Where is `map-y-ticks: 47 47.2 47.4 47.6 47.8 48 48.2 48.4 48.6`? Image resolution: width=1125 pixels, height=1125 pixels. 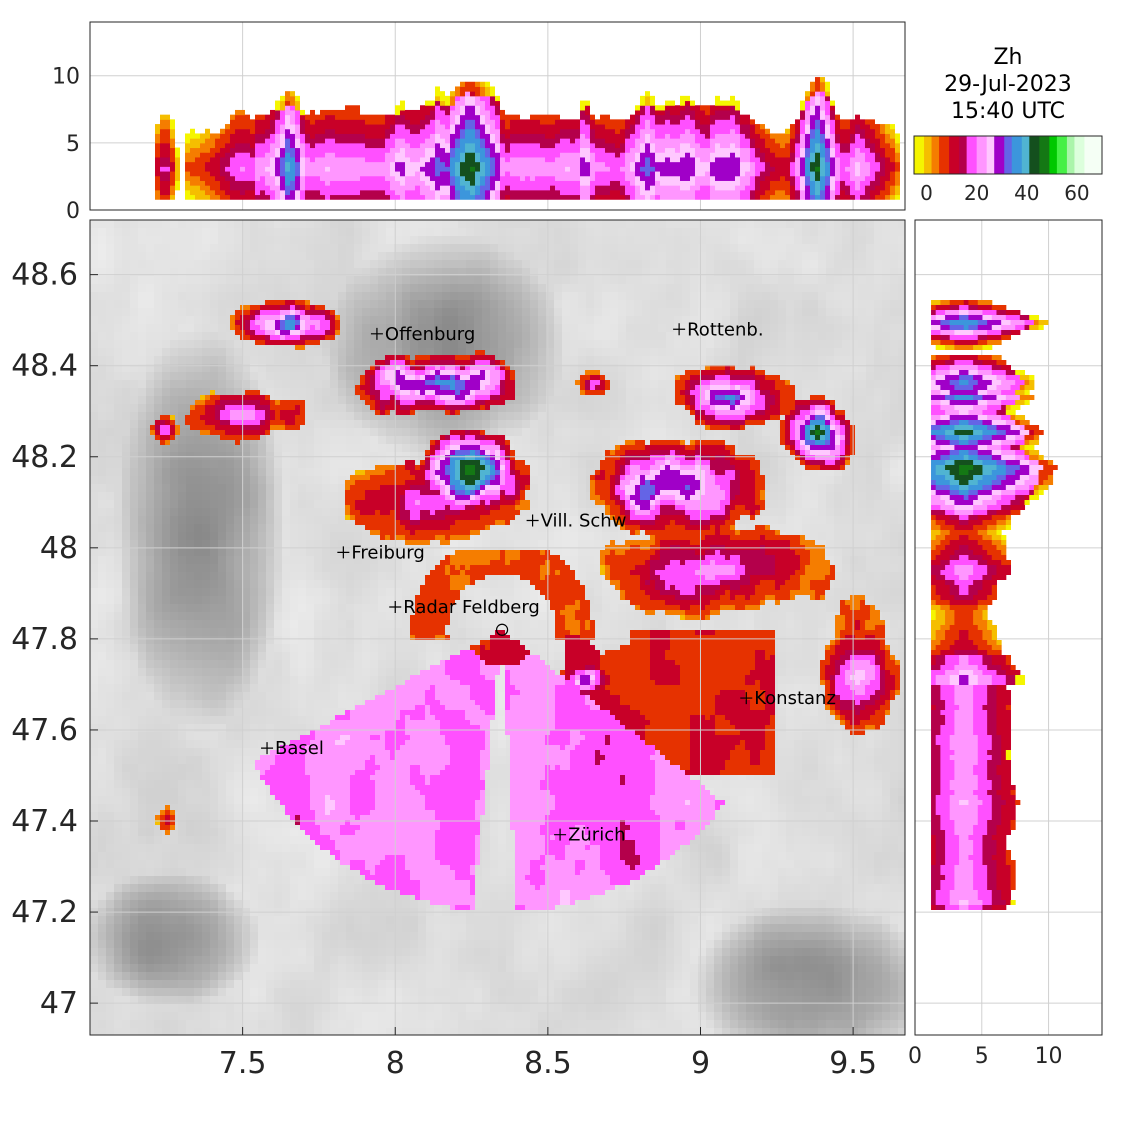 map-y-ticks: 47 47.2 47.4 47.6 47.8 48 48.2 48.4 48.6 is located at coordinates (54, 639).